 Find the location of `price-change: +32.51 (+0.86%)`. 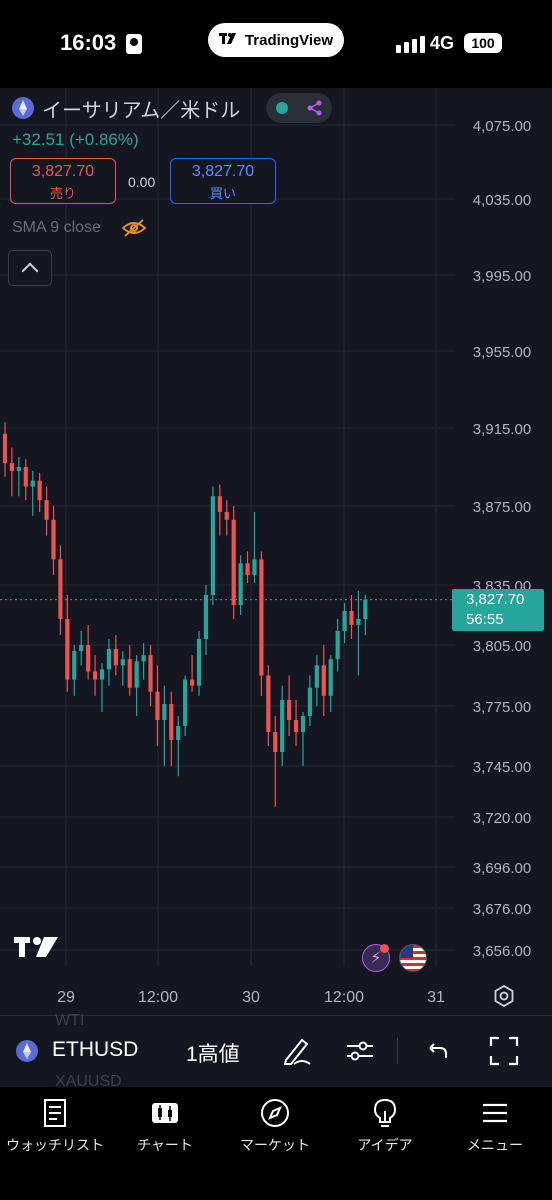

price-change: +32.51 (+0.86%) is located at coordinates (75, 139).